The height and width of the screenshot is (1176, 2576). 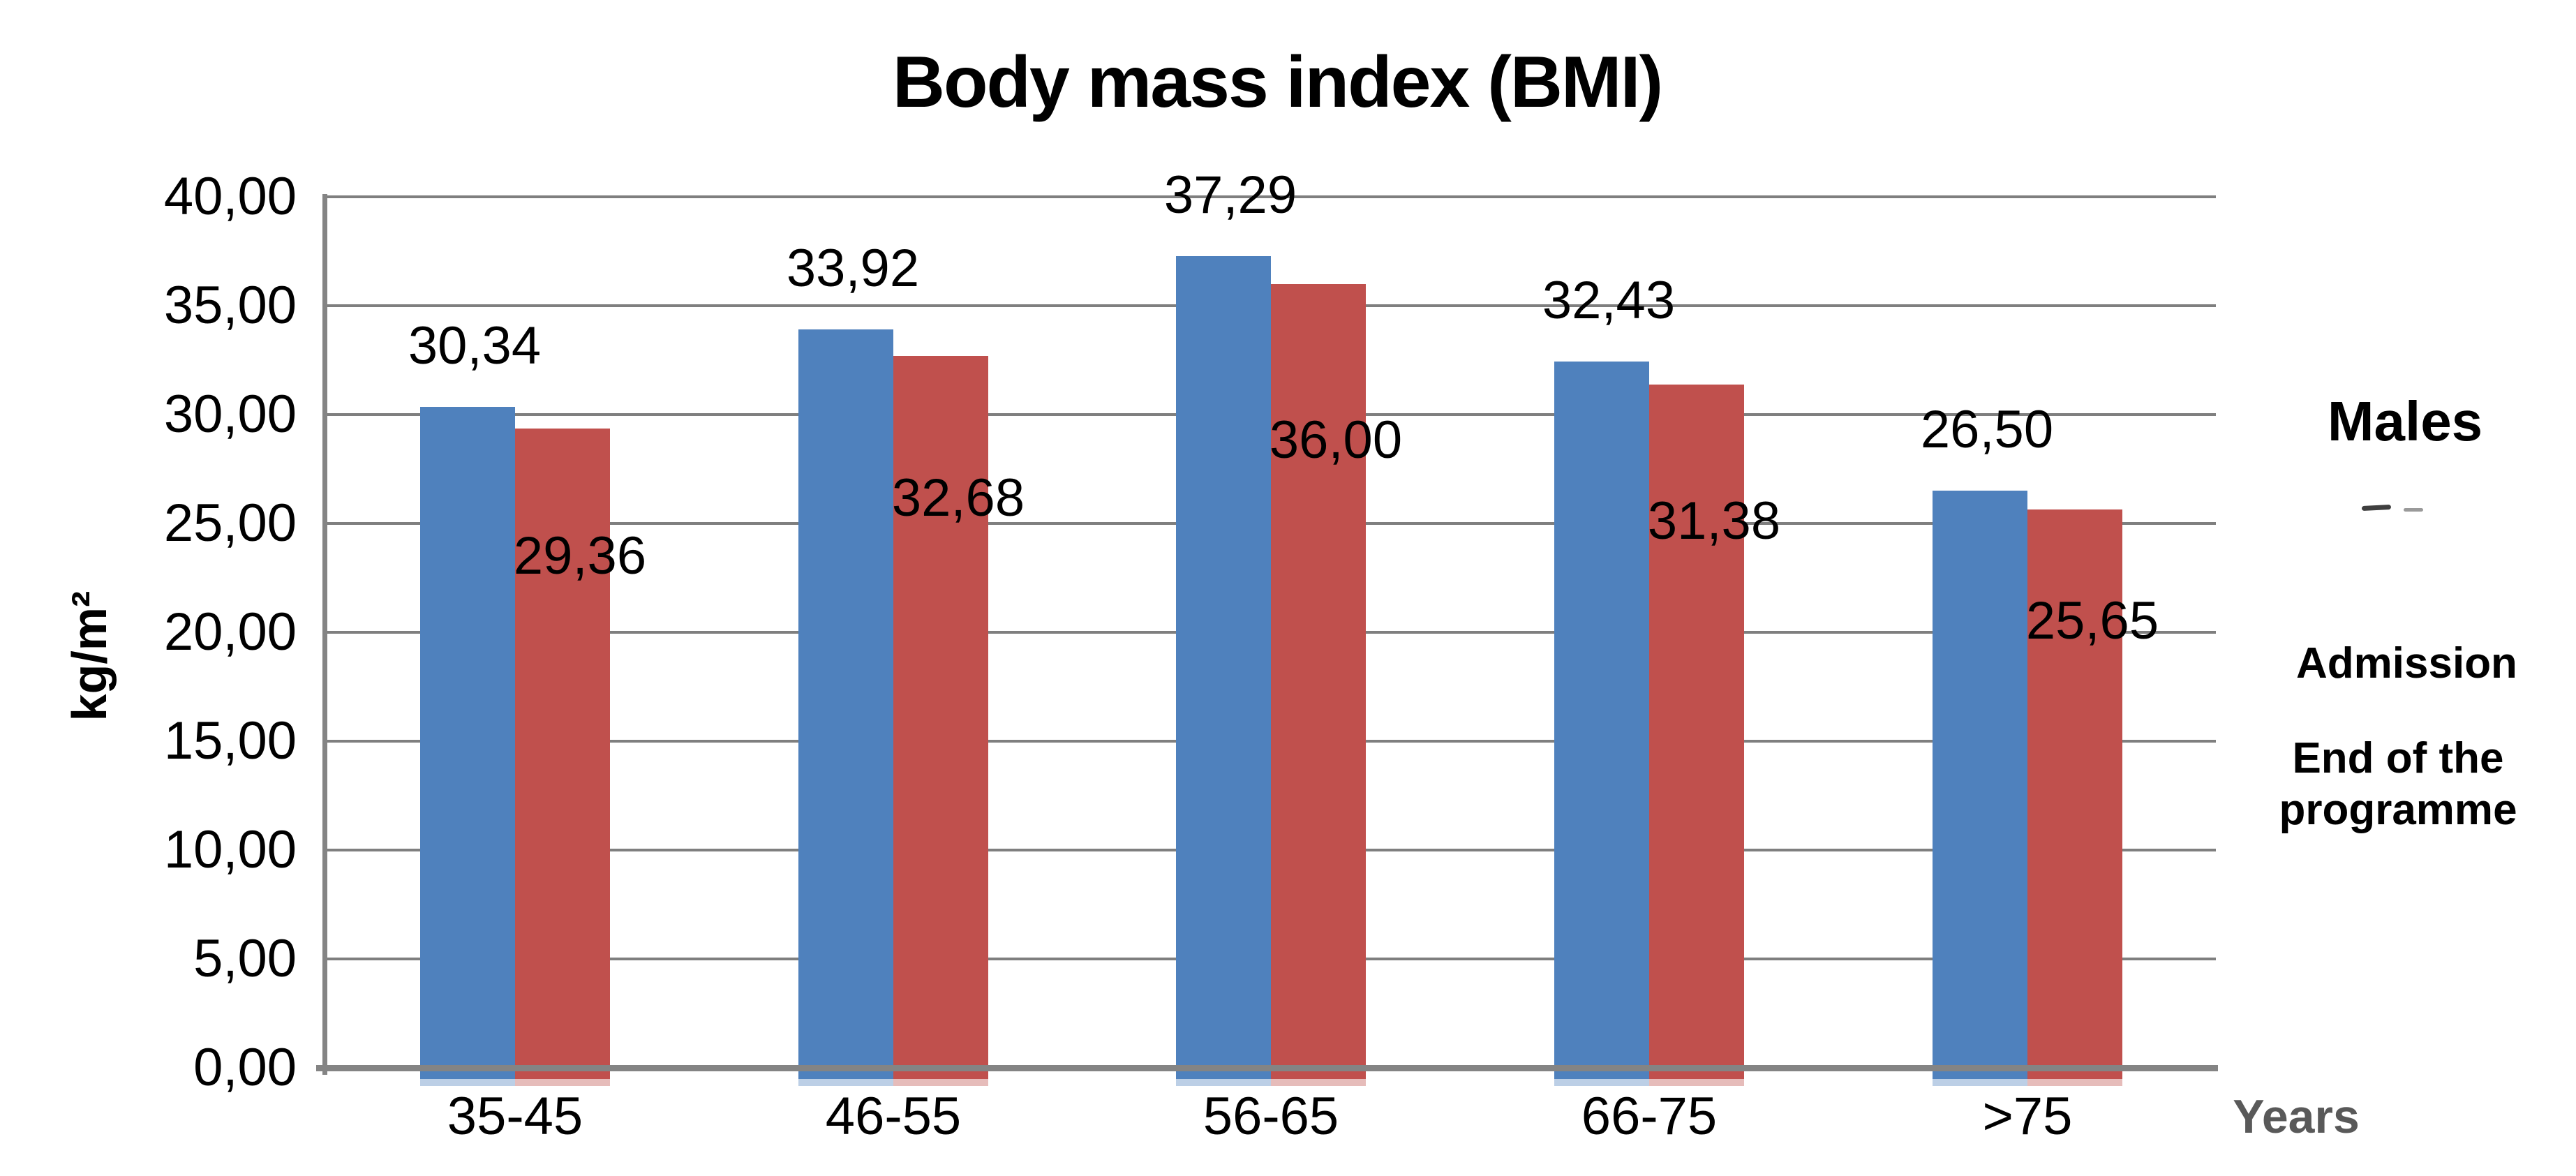 What do you see at coordinates (230, 849) in the screenshot?
I see `y-tick-label: 10,00` at bounding box center [230, 849].